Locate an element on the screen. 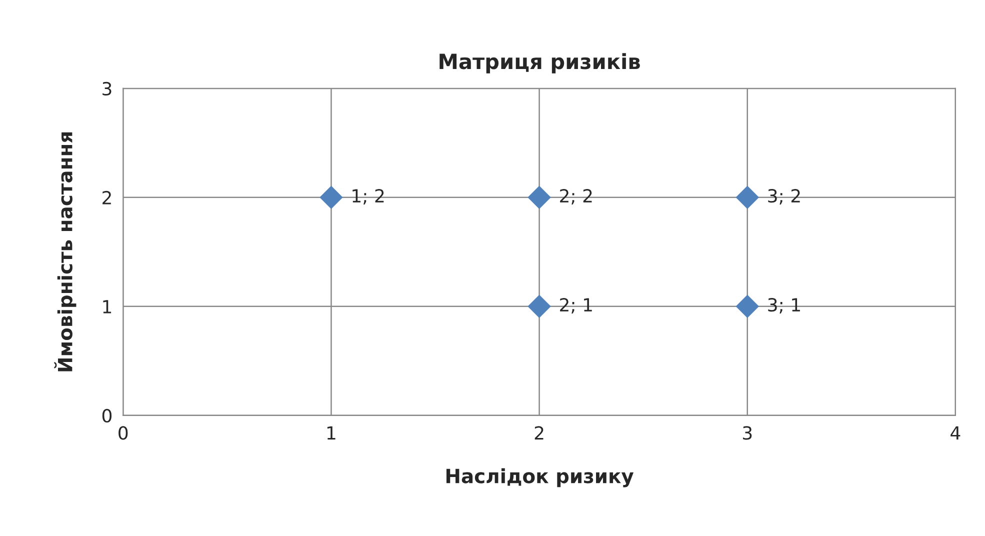 This screenshot has height=536, width=985. x-axis-title: Наслідок ризику is located at coordinates (540, 478).